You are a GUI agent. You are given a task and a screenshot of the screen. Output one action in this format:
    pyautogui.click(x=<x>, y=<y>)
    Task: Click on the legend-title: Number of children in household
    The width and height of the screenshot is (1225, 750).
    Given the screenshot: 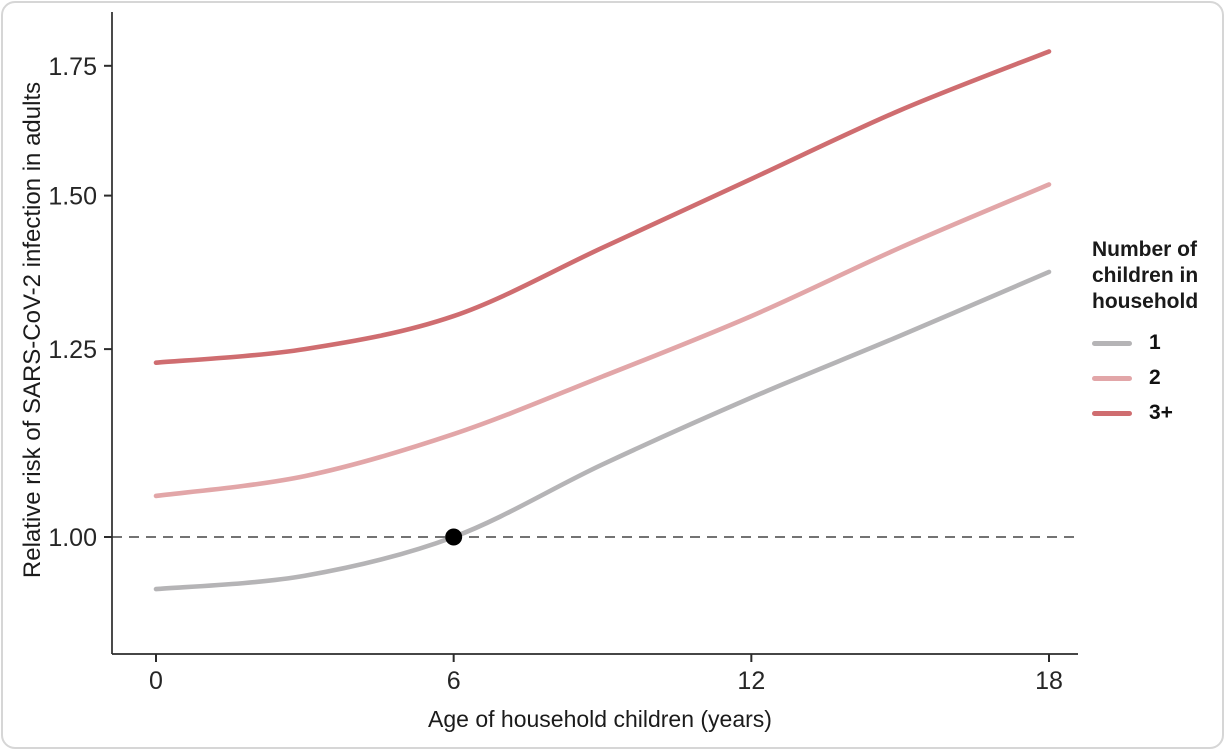 What is the action you would take?
    pyautogui.click(x=1145, y=276)
    